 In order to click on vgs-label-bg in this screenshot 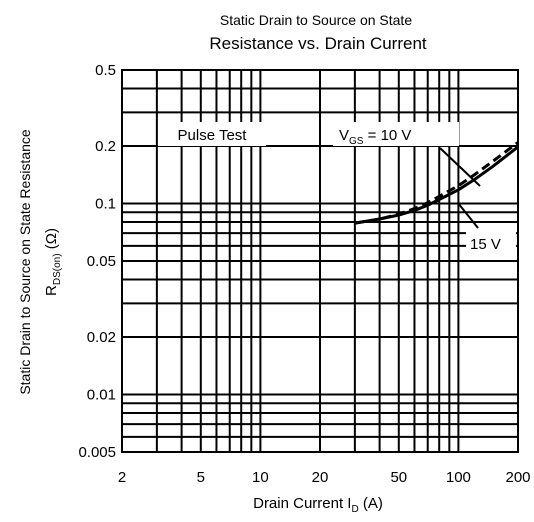, I will do `click(396, 134)`.